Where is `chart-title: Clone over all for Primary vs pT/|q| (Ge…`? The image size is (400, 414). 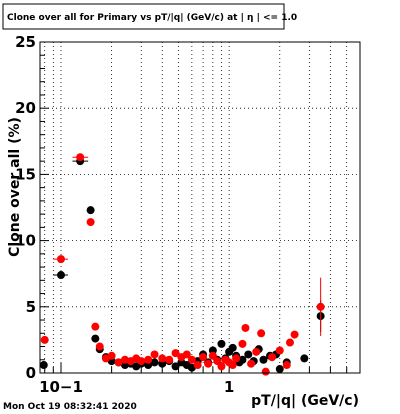
chart-title: Clone over all for Primary vs pT/|q| (Ge… is located at coordinates (152, 18).